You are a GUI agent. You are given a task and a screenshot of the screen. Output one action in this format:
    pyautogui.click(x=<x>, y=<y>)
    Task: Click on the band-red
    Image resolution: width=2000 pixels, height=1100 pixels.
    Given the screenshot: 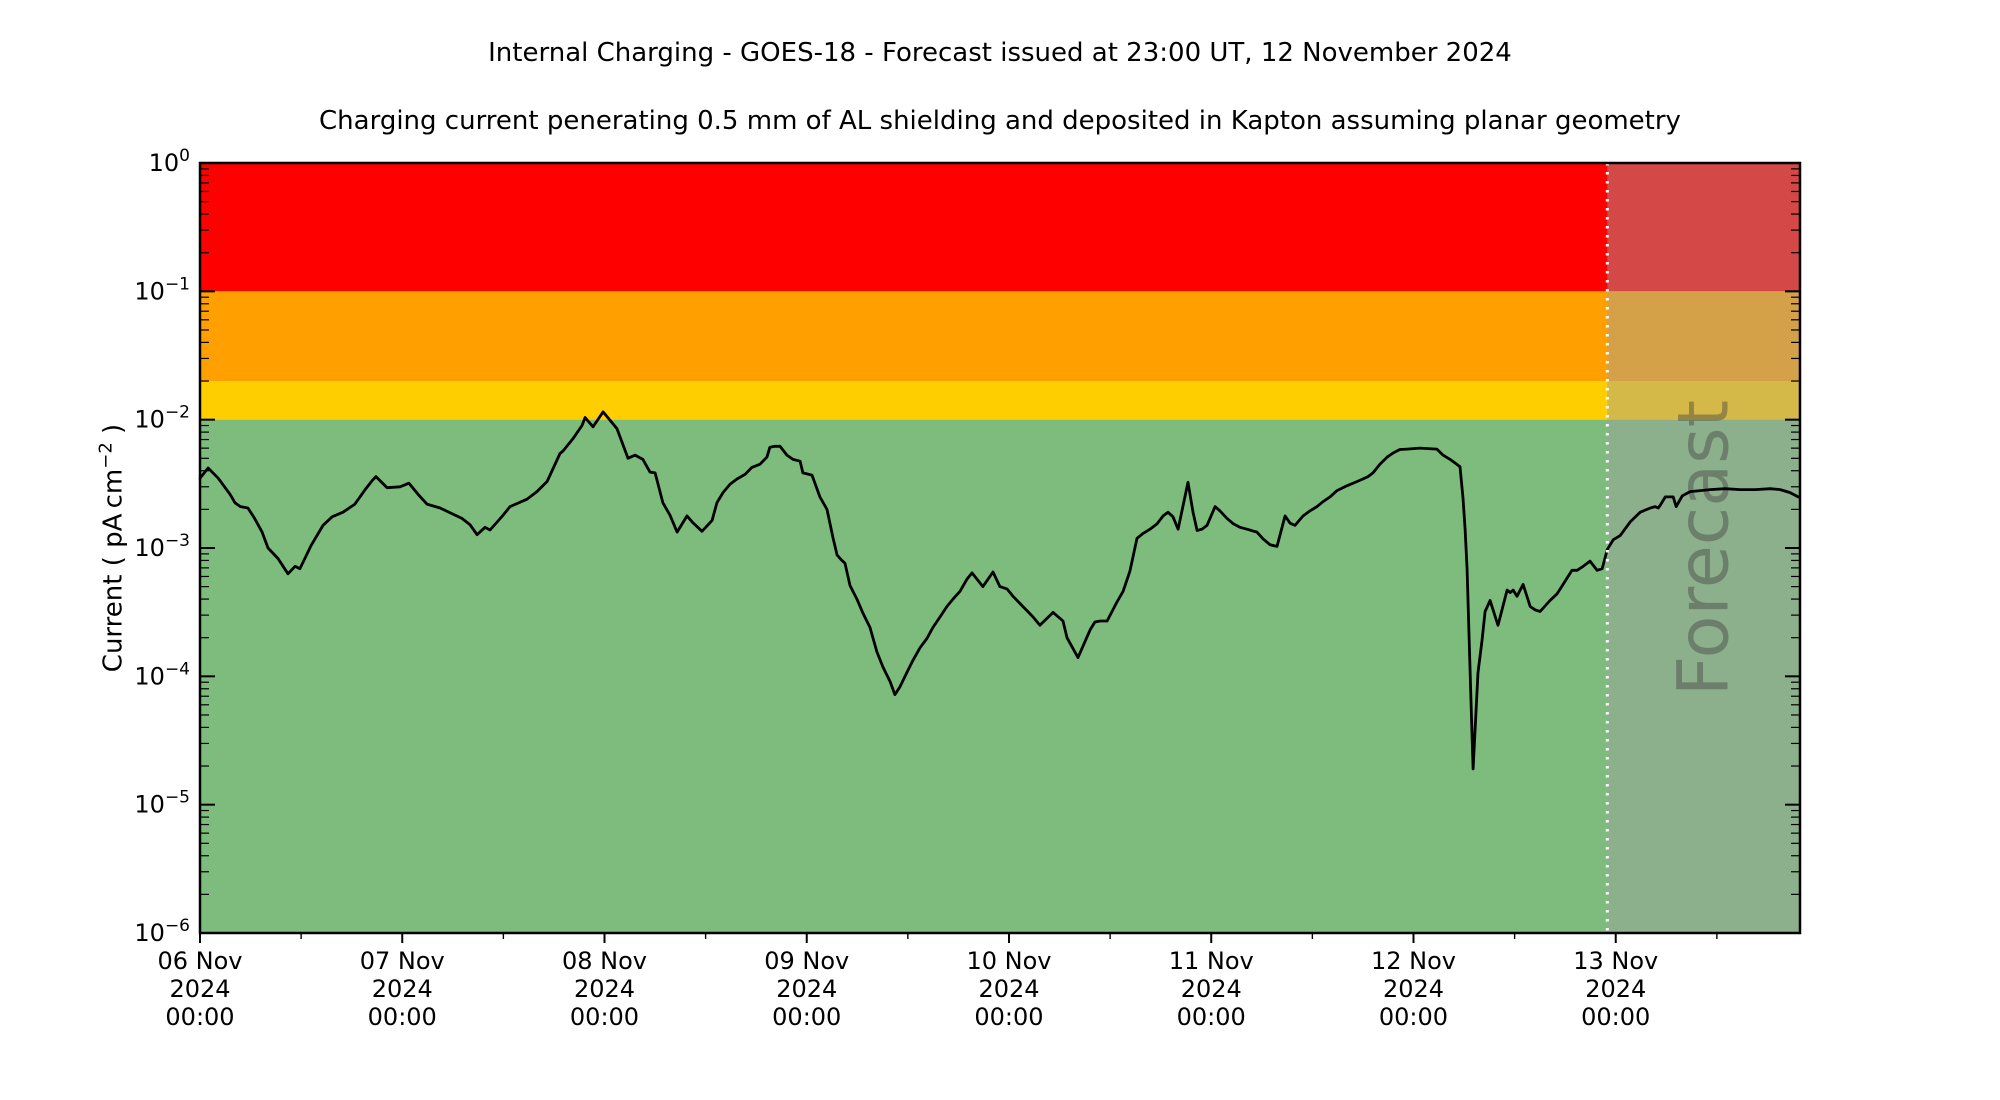 What is the action you would take?
    pyautogui.click(x=1000, y=227)
    